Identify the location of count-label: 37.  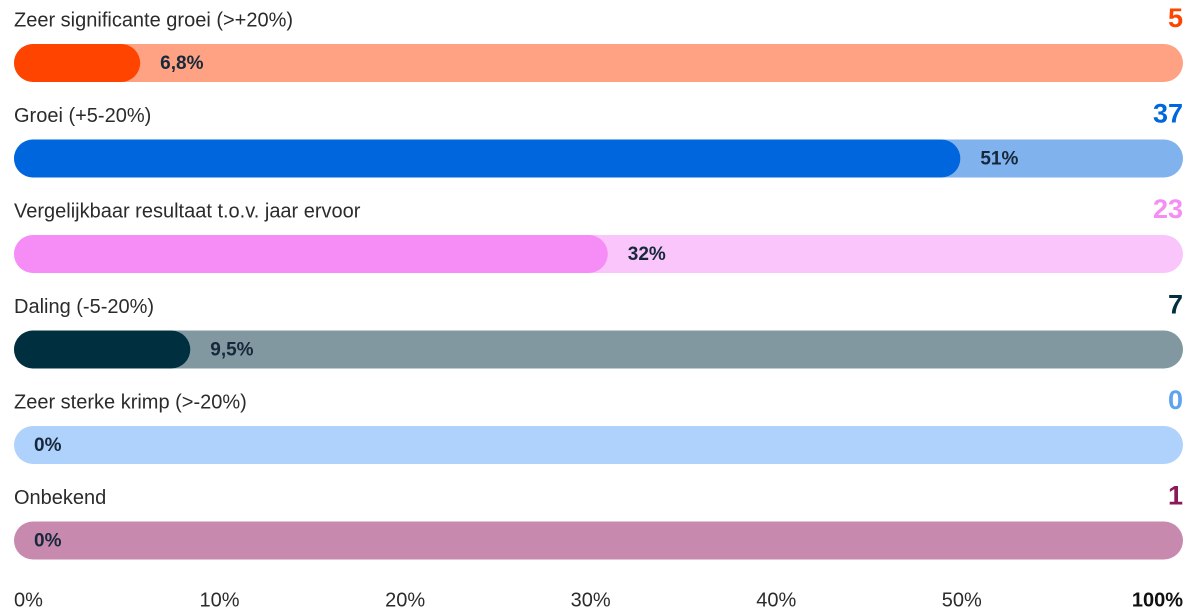
(1168, 114).